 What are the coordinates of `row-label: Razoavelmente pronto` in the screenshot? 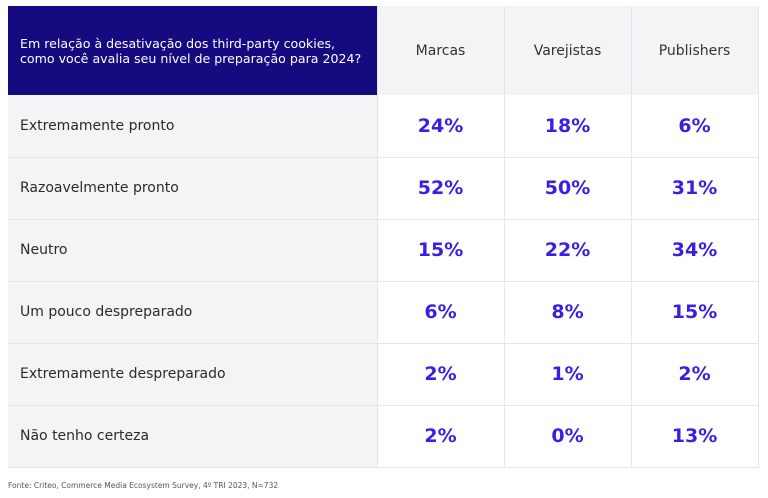 It's located at (192, 188).